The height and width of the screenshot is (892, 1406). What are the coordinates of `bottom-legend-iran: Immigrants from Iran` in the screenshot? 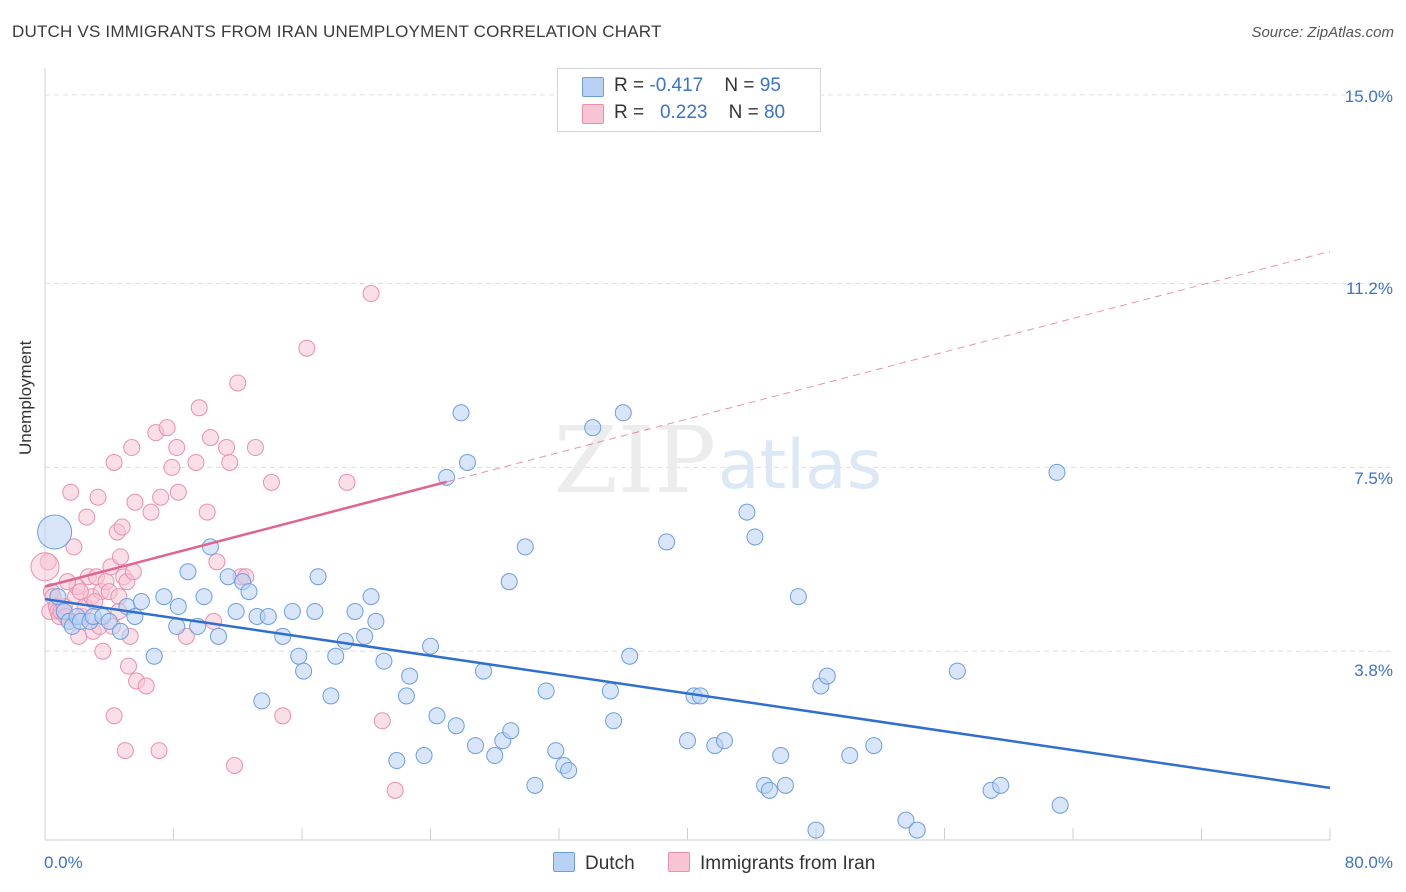 It's located at (771, 863).